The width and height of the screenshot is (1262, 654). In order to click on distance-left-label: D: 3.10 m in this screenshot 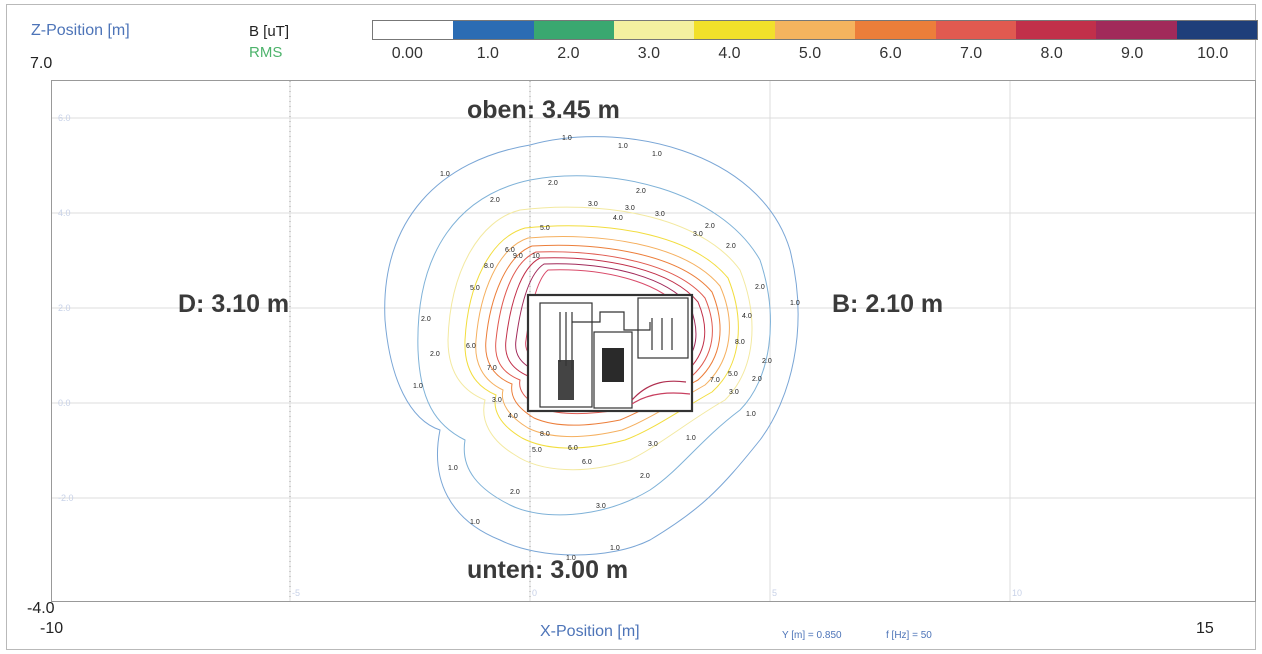, I will do `click(234, 304)`.